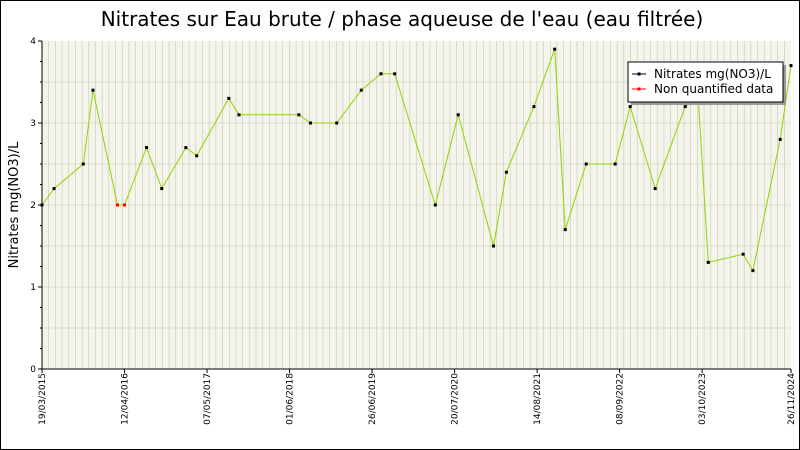 The width and height of the screenshot is (800, 450). I want to click on x-tick-label: 07/05/2017, so click(208, 399).